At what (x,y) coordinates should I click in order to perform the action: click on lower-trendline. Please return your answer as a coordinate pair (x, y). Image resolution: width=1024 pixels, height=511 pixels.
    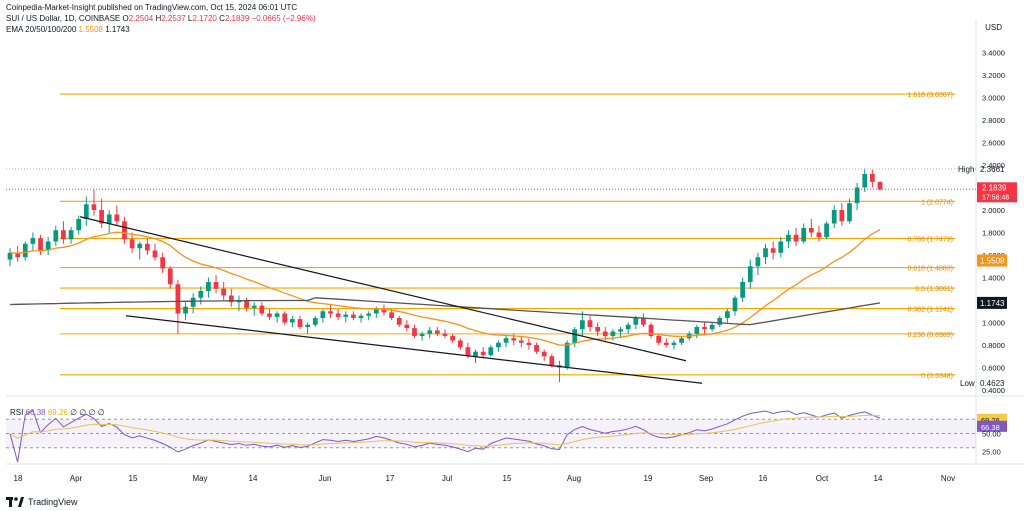
    Looking at the image, I should click on (414, 349).